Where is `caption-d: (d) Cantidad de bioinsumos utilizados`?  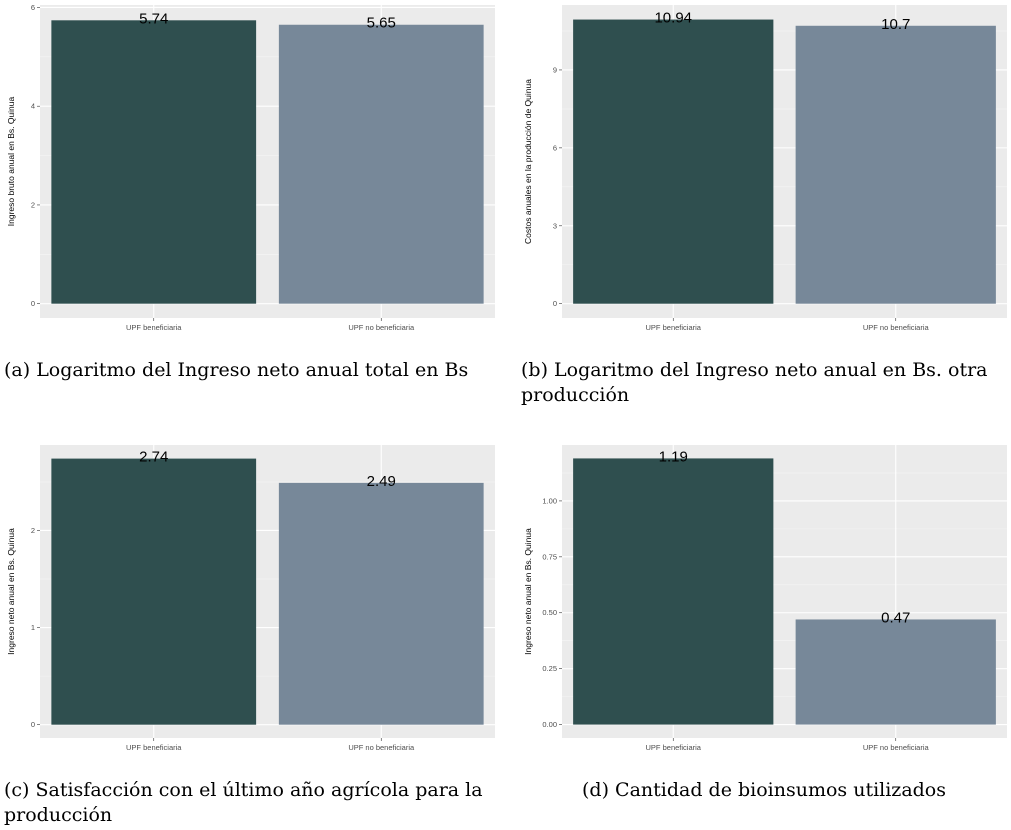
caption-d: (d) Cantidad de bioinsumos utilizados is located at coordinates (764, 790).